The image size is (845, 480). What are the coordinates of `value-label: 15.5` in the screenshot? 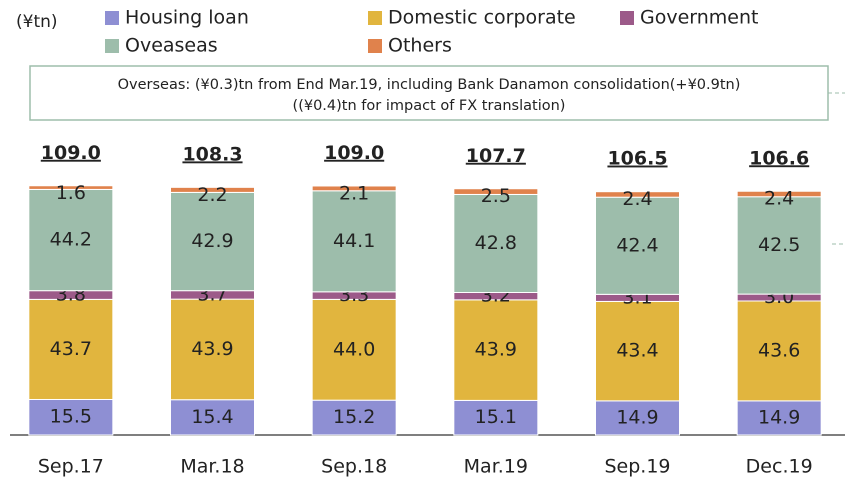 It's located at (71, 417).